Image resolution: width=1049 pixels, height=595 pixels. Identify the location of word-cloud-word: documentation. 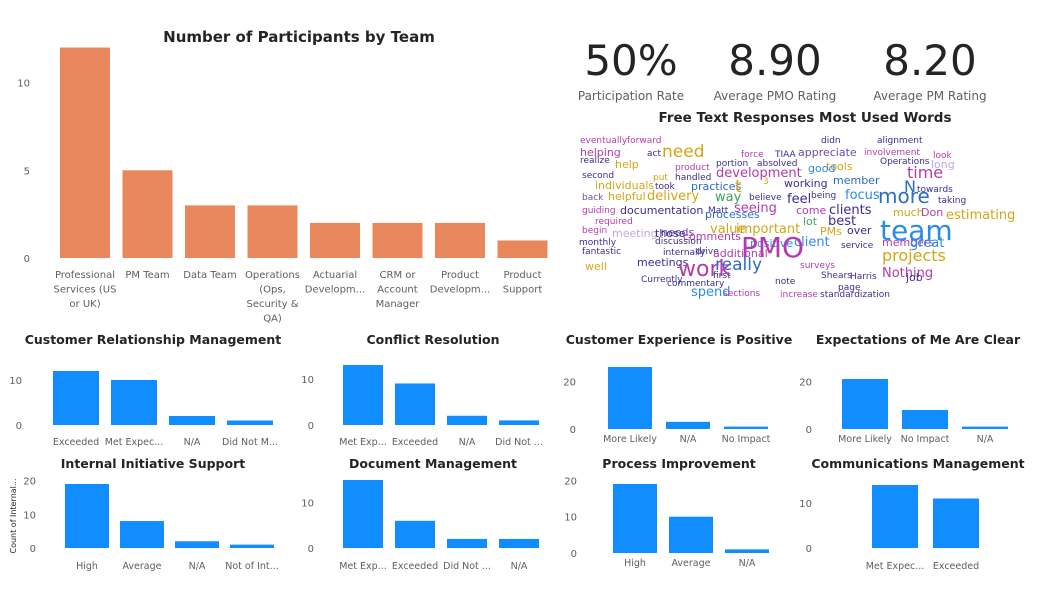
(661, 210).